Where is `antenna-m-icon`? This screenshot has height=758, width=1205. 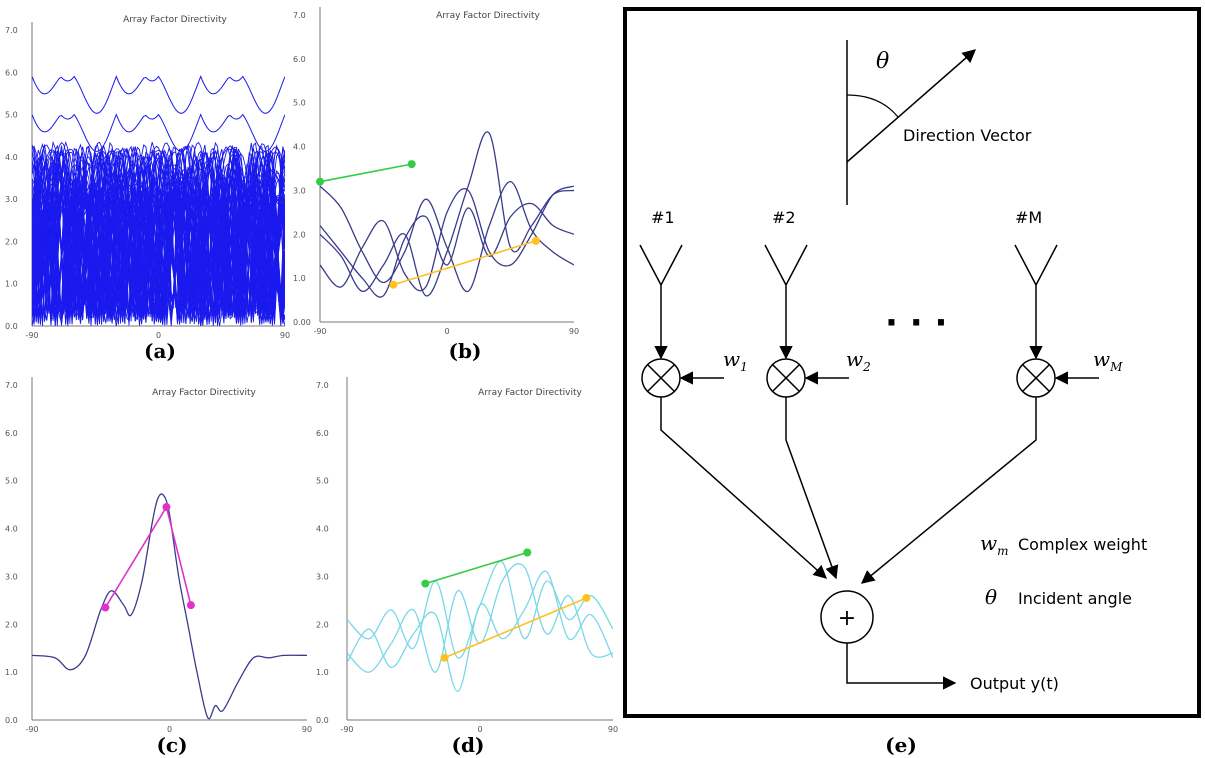
antenna-m-icon is located at coordinates (1036, 301).